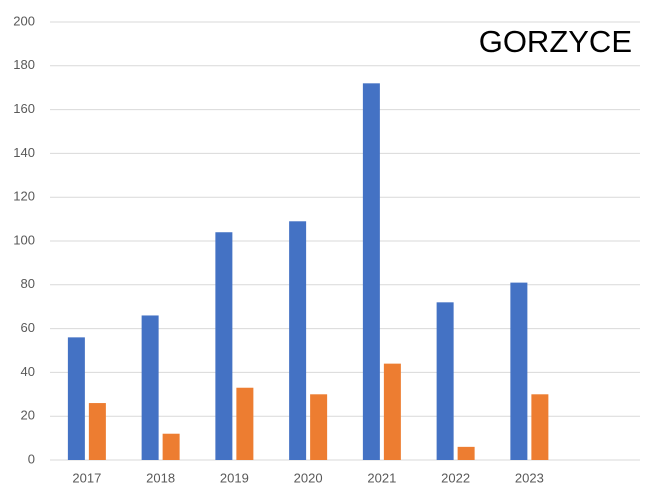  I want to click on y-tick-label: 140, so click(24, 152).